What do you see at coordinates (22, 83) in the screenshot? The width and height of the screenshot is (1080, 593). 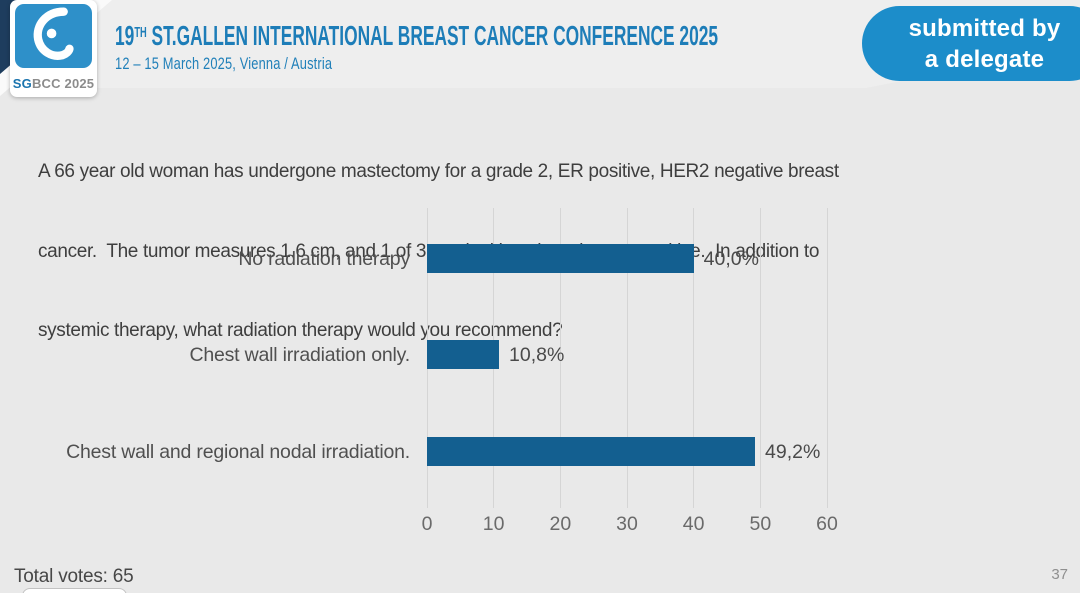 I see `logo-text-sg: SG` at bounding box center [22, 83].